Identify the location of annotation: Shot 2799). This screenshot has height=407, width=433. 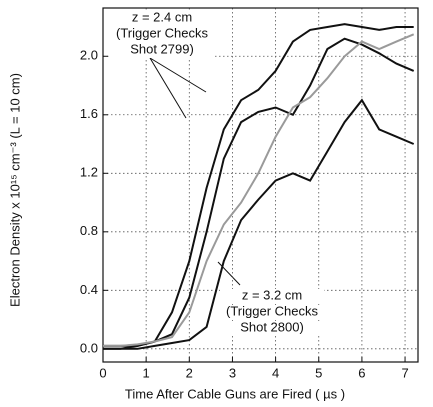
(162, 48).